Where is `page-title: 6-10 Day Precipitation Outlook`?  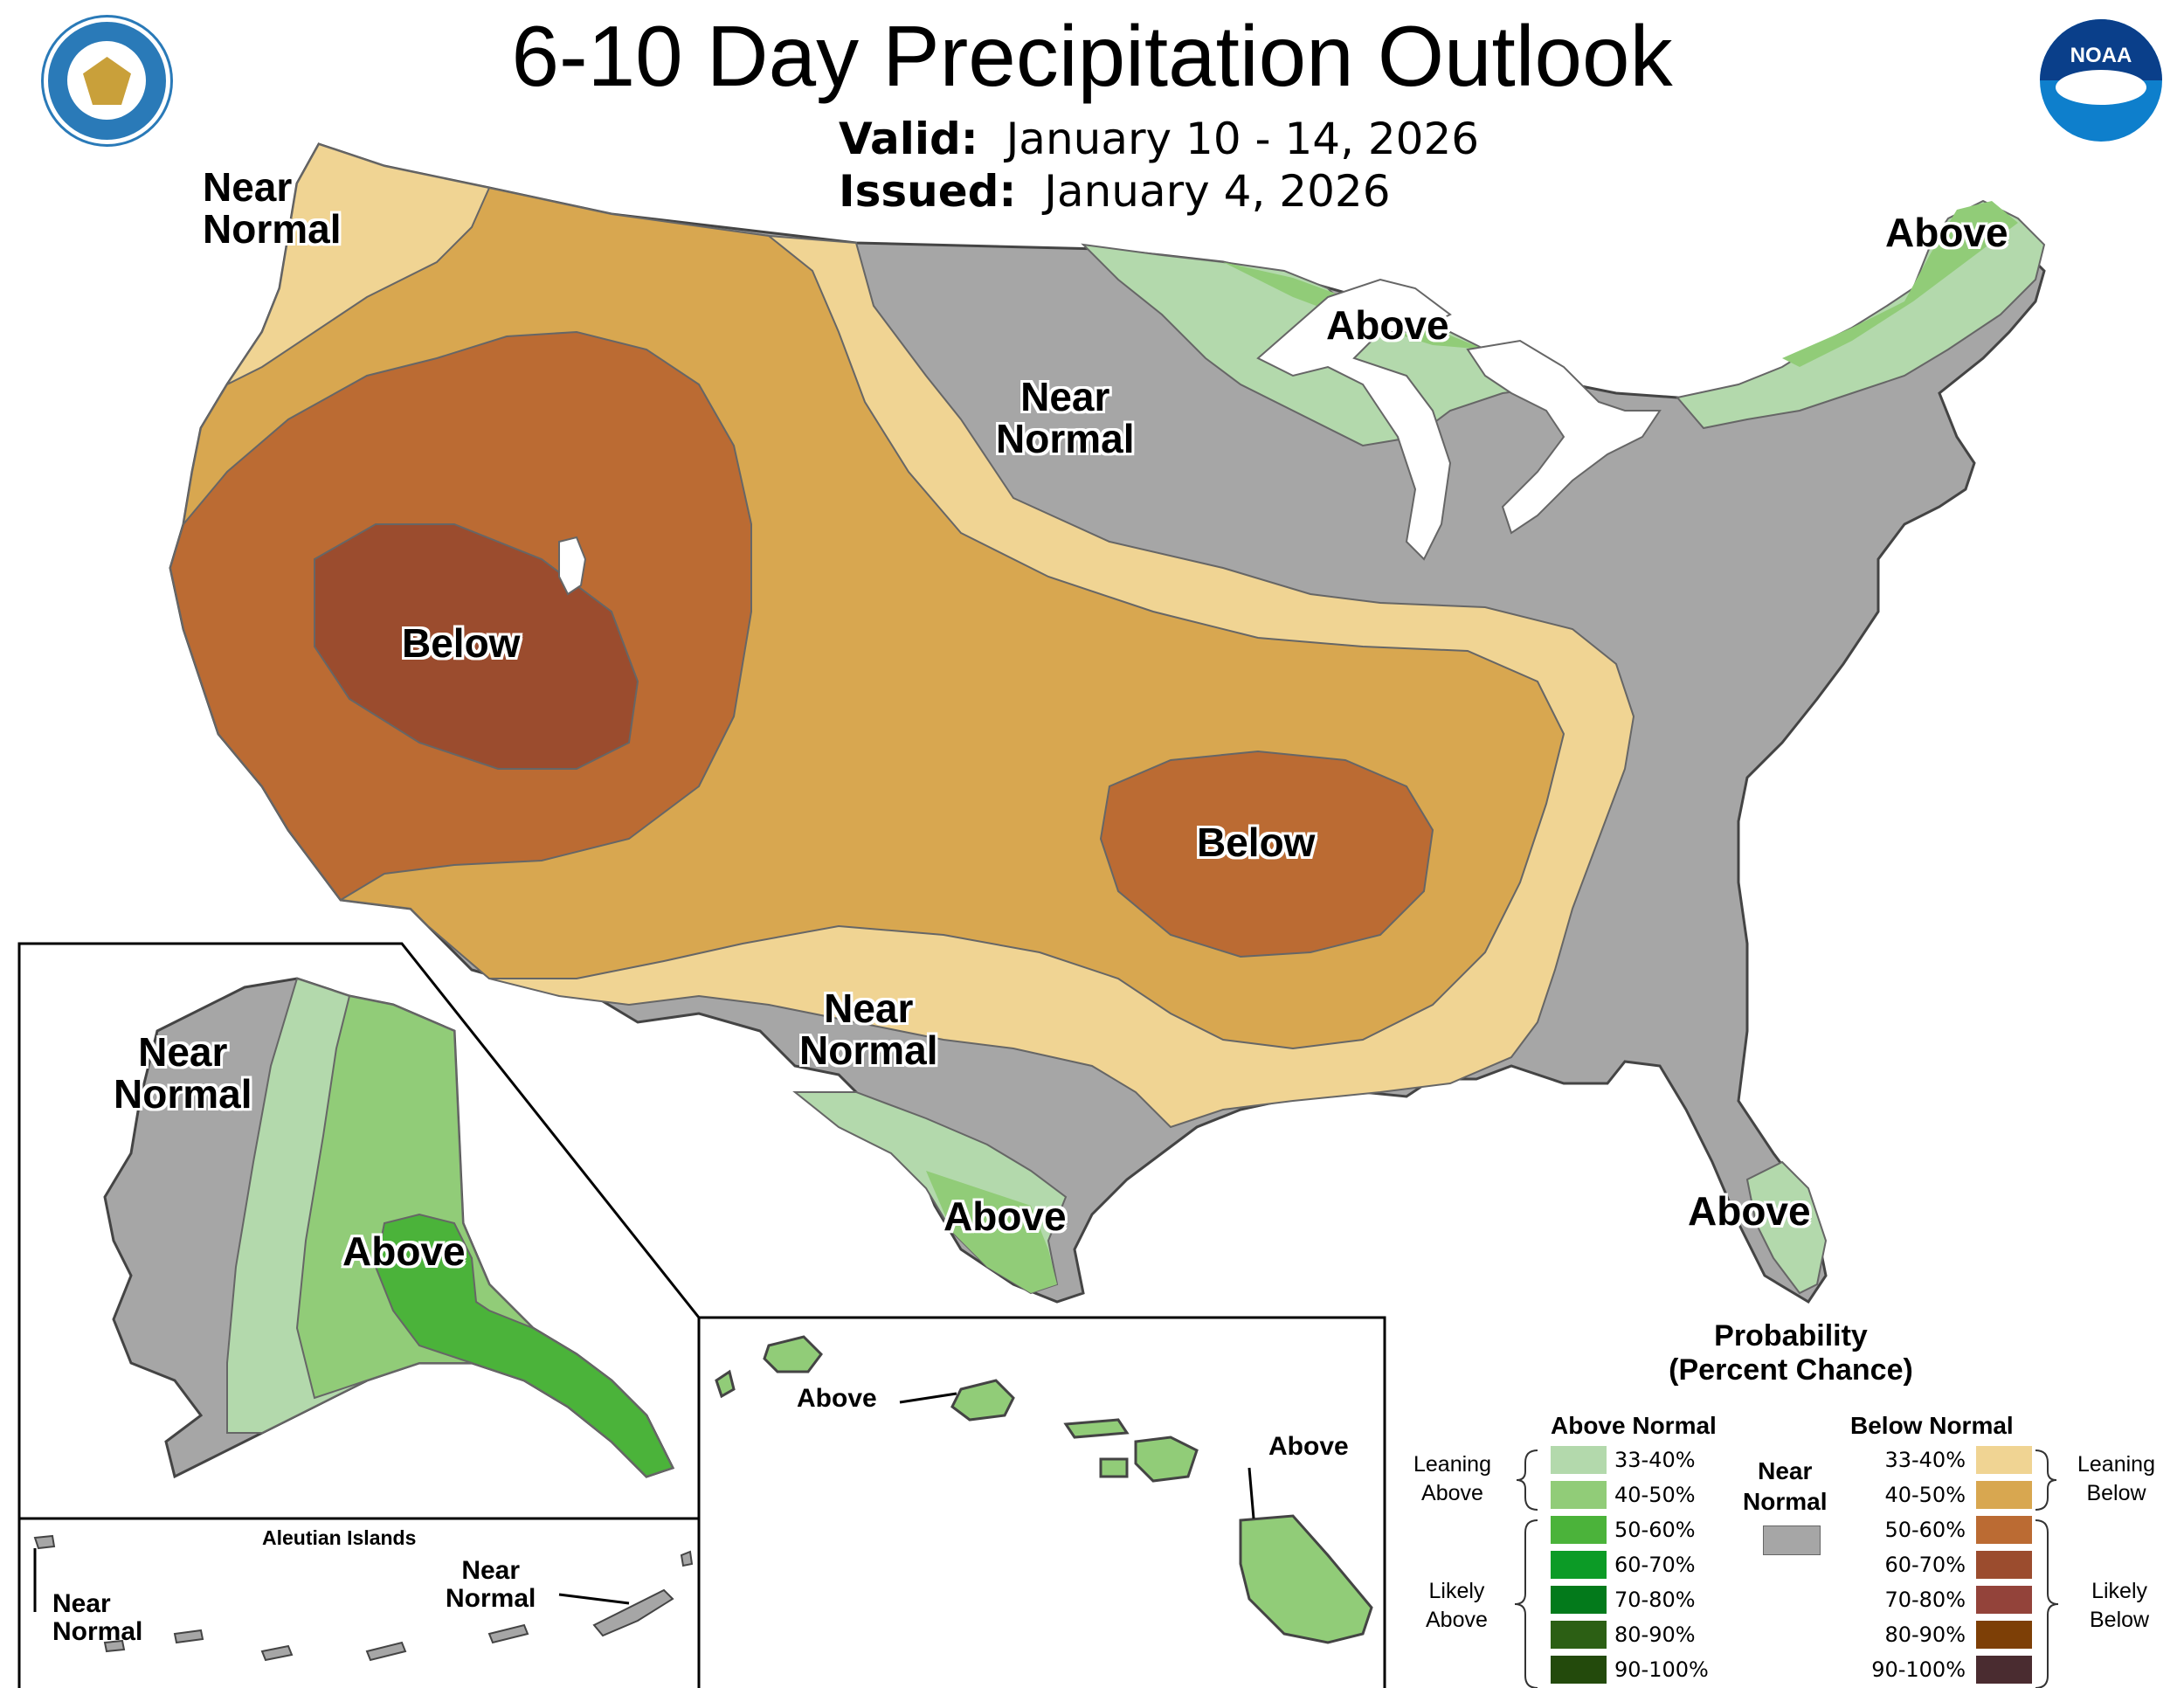
page-title: 6-10 Day Precipitation Outlook is located at coordinates (1092, 56).